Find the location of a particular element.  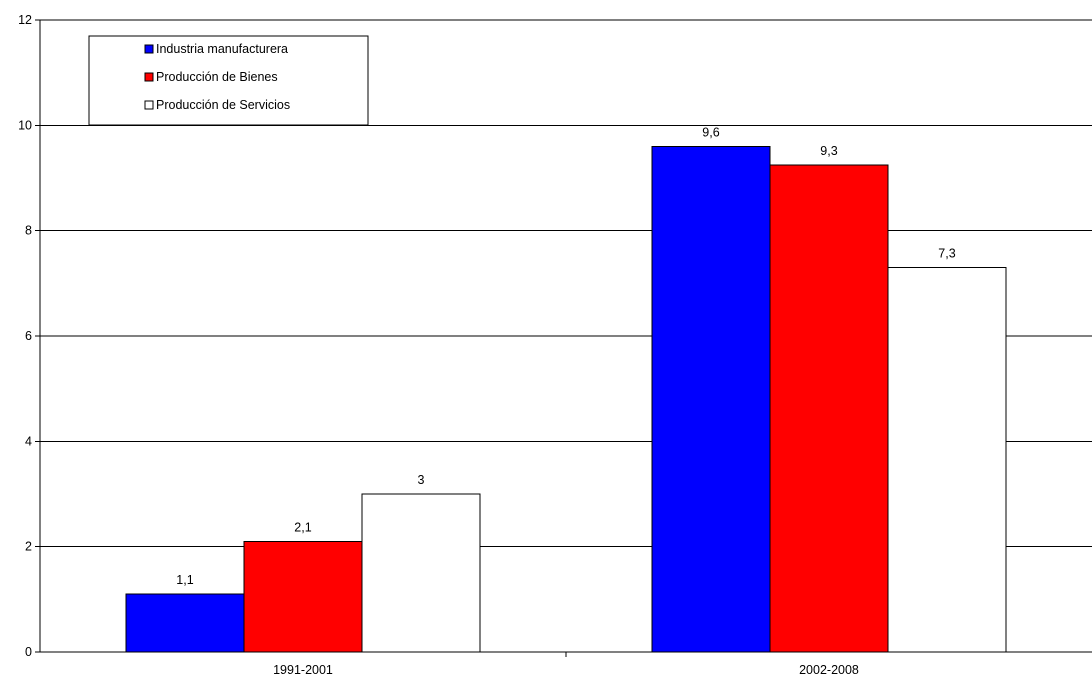

y-tick-label: 6 is located at coordinates (28, 336).